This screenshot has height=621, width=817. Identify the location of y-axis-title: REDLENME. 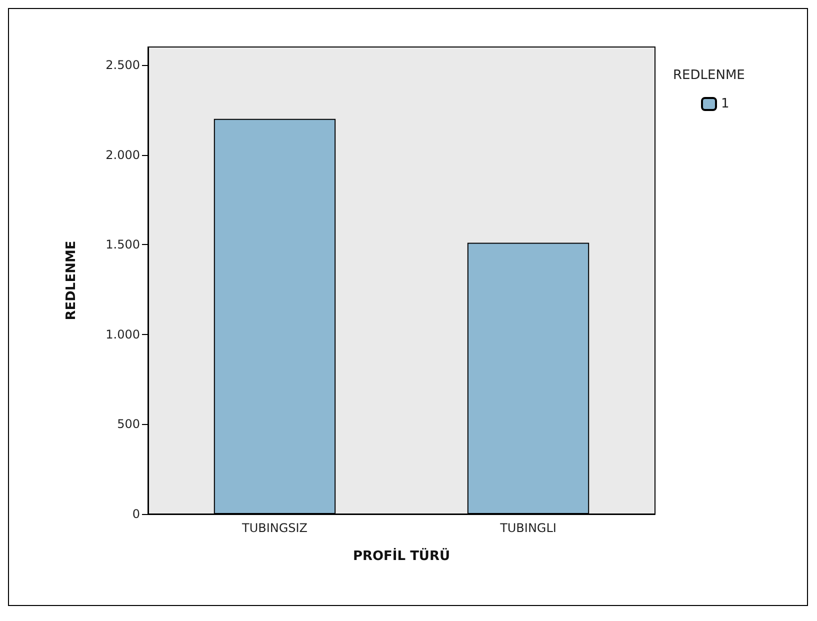
(71, 280).